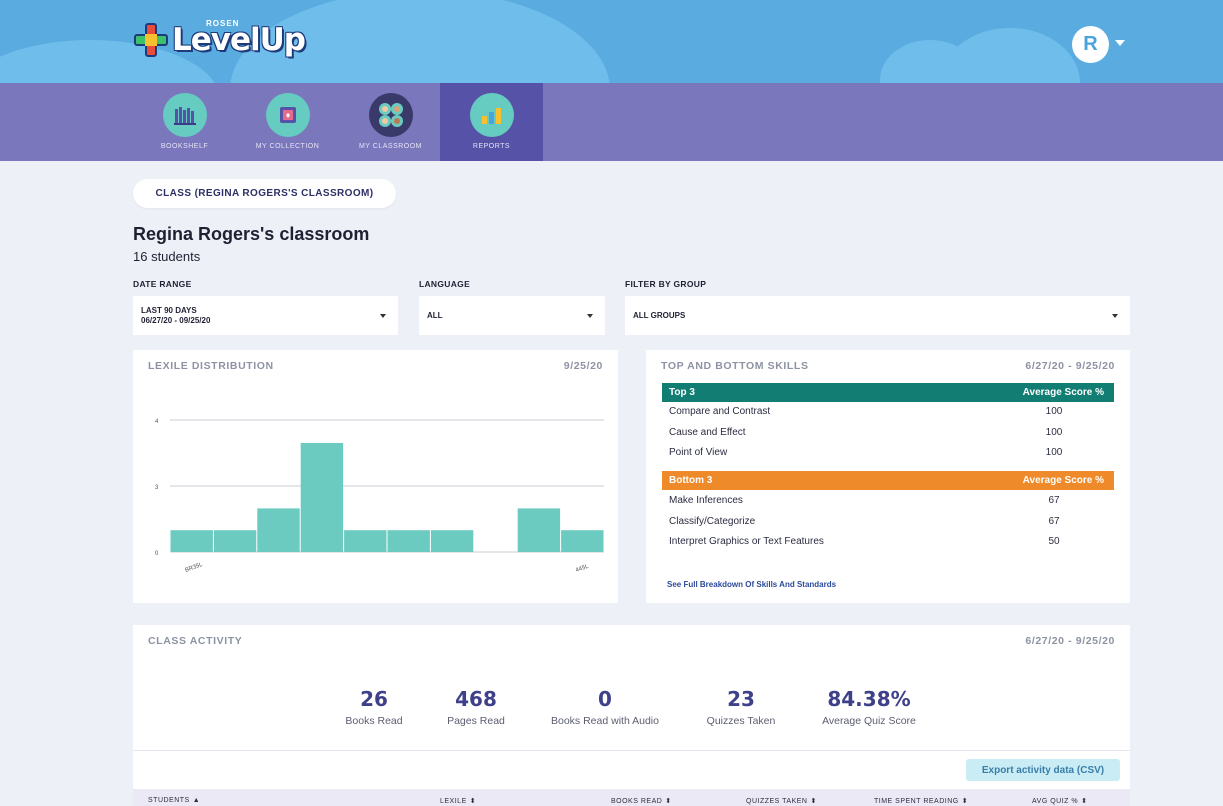  What do you see at coordinates (641, 801) in the screenshot?
I see `column-header-books-read: BOOKS READ ⬍` at bounding box center [641, 801].